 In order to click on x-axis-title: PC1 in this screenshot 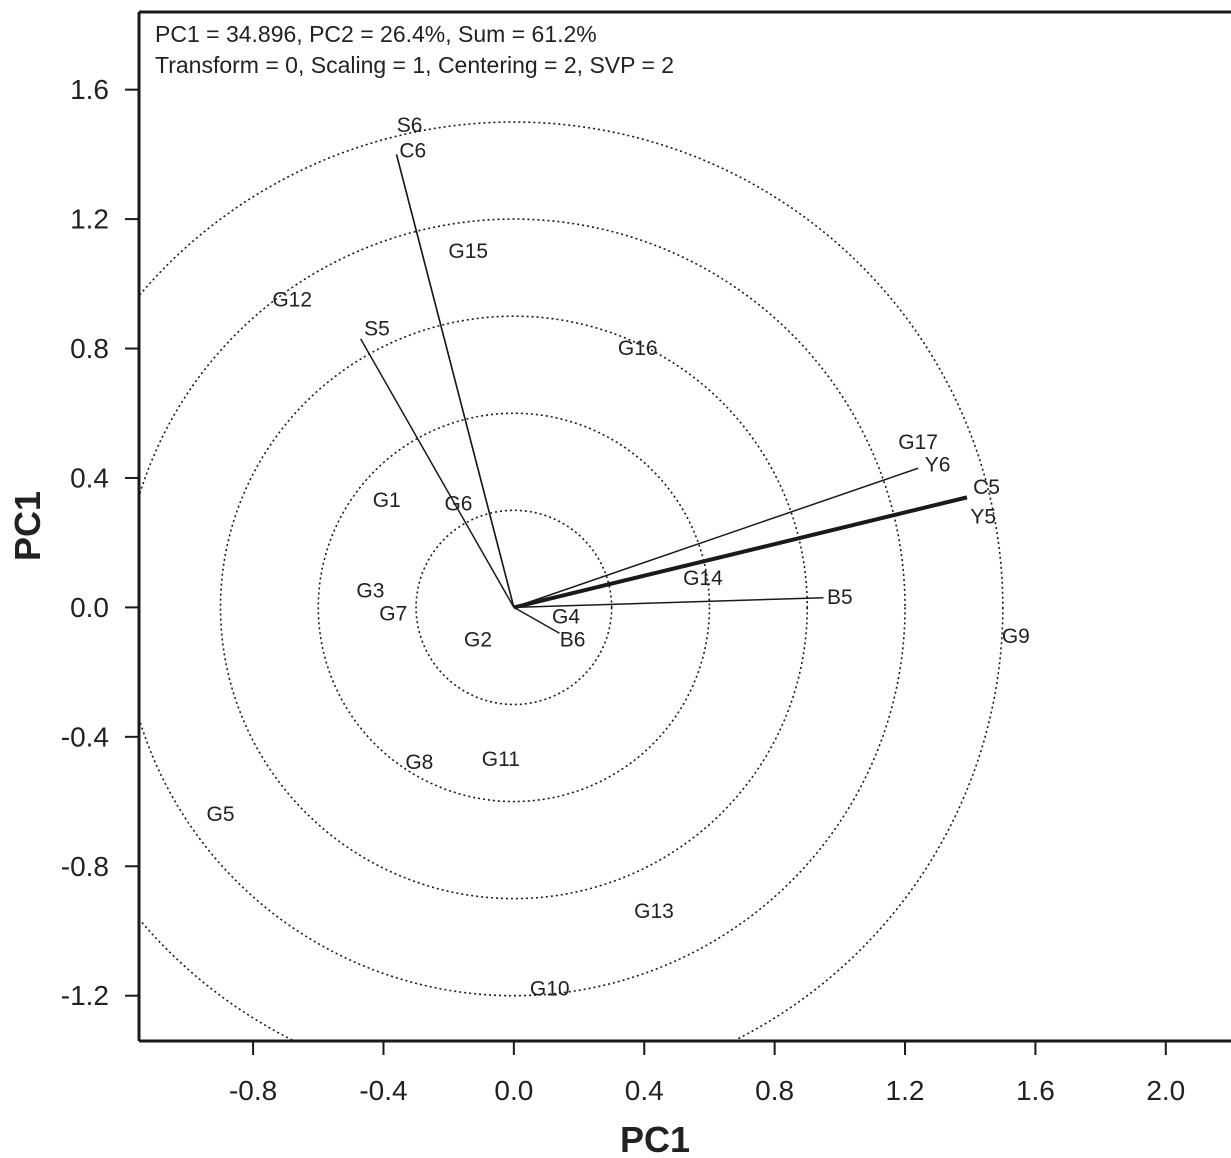, I will do `click(655, 1138)`.